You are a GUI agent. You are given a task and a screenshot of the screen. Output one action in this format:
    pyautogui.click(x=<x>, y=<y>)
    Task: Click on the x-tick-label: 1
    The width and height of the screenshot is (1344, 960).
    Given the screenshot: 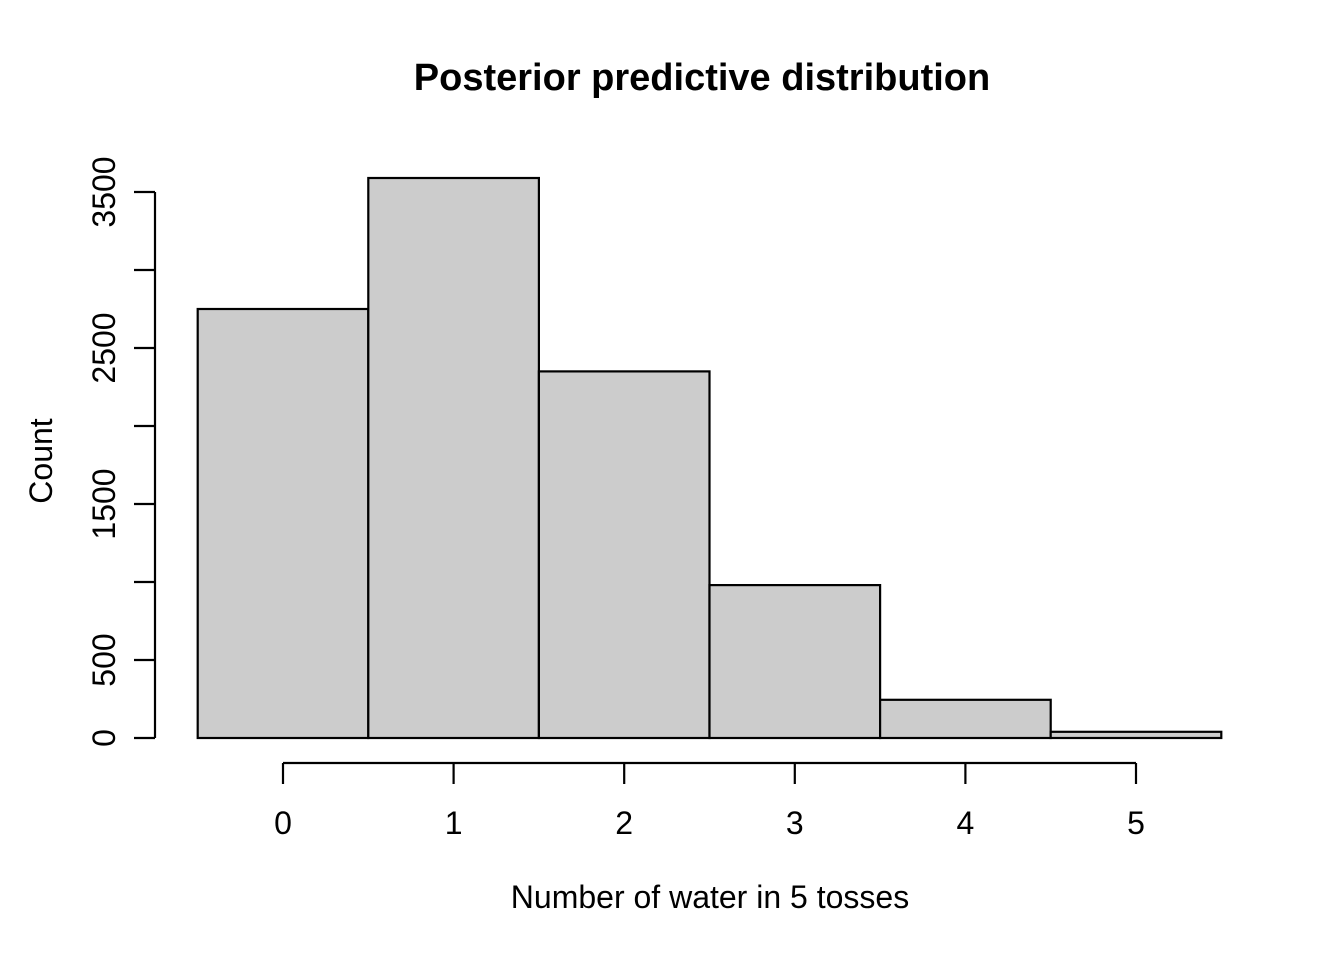 What is the action you would take?
    pyautogui.click(x=454, y=823)
    